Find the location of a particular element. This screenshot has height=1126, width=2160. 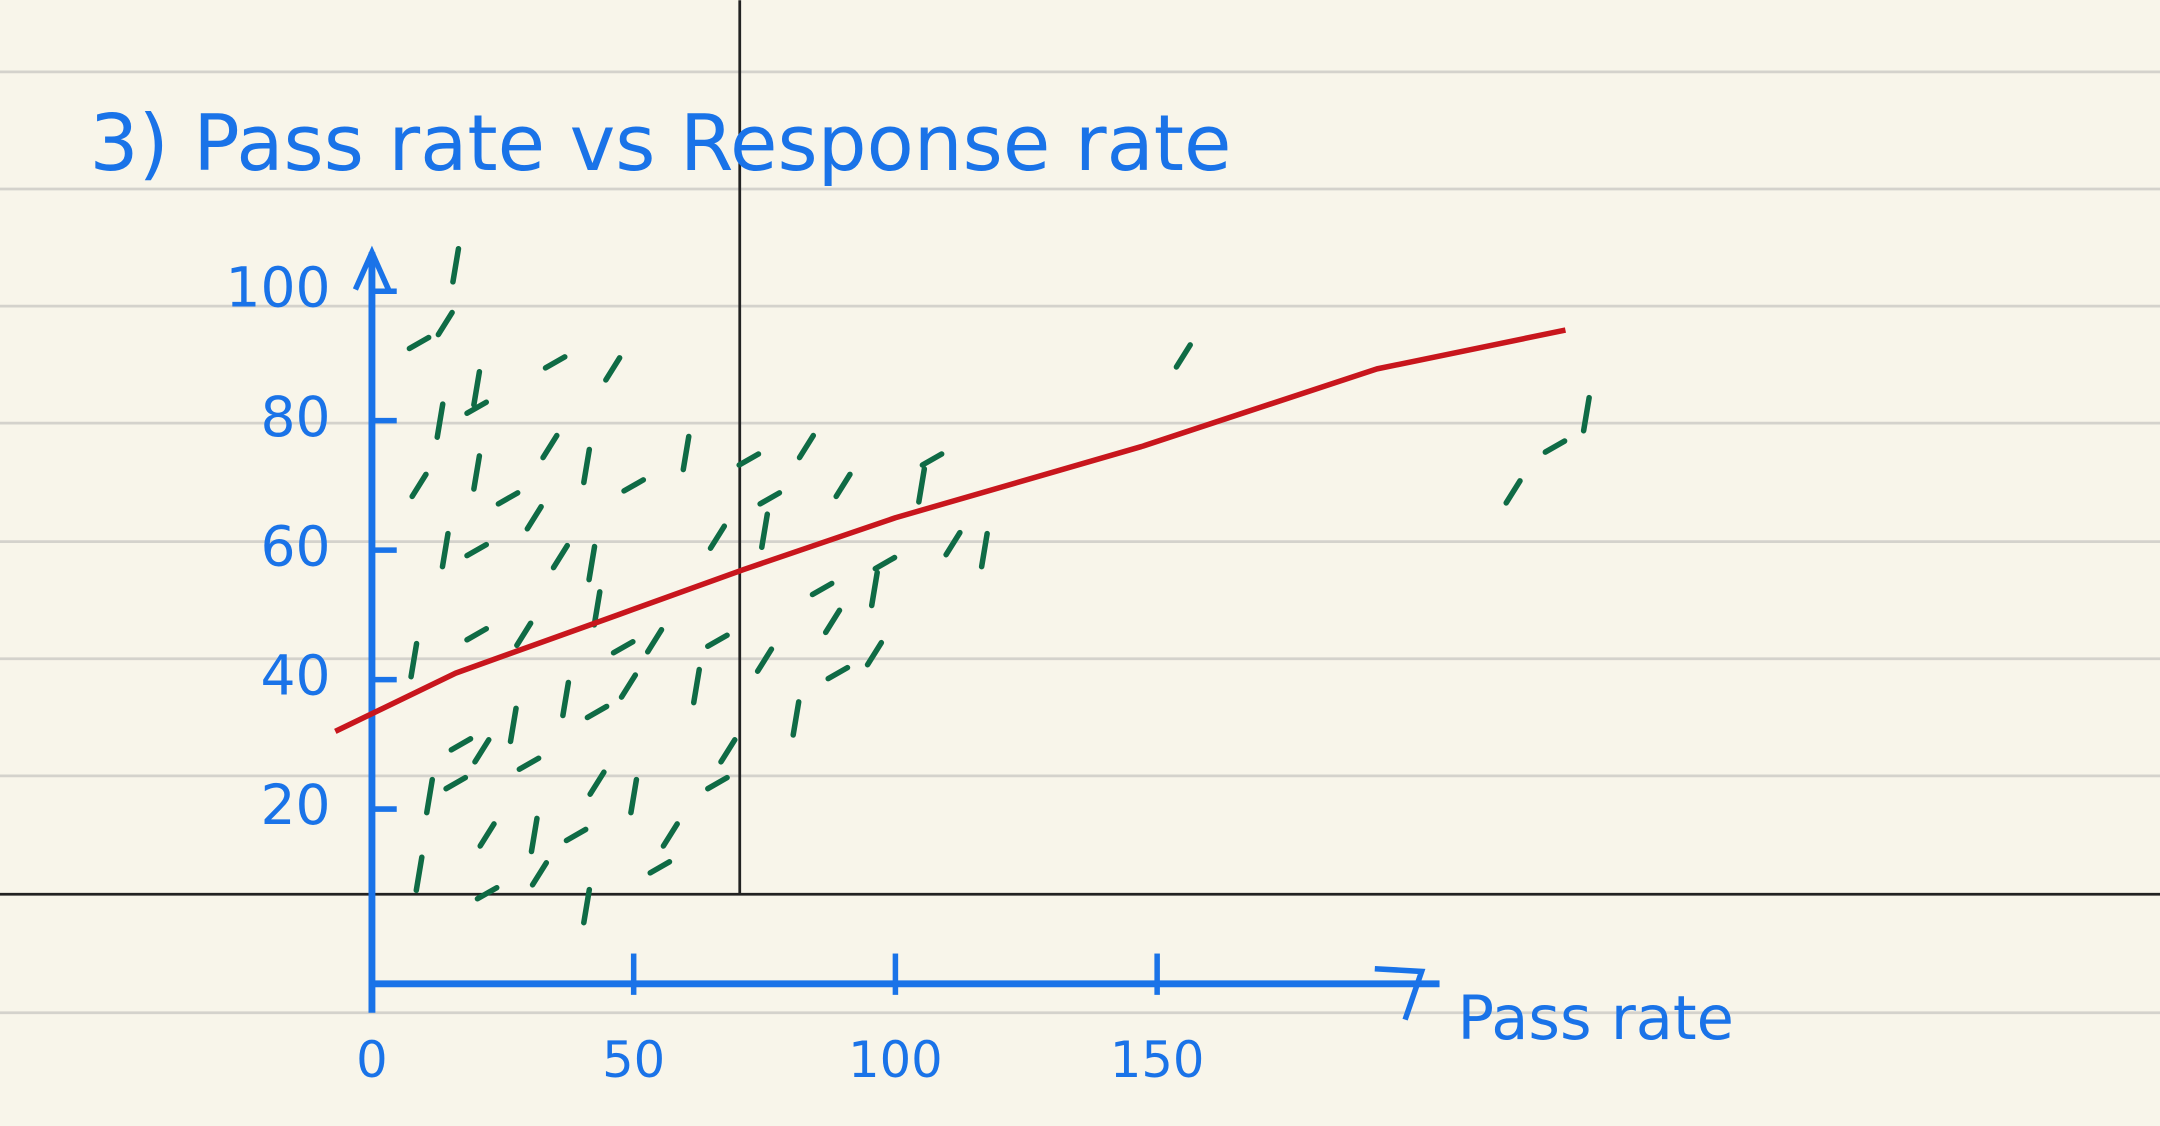

x-tick-label: 100 is located at coordinates (895, 1060).